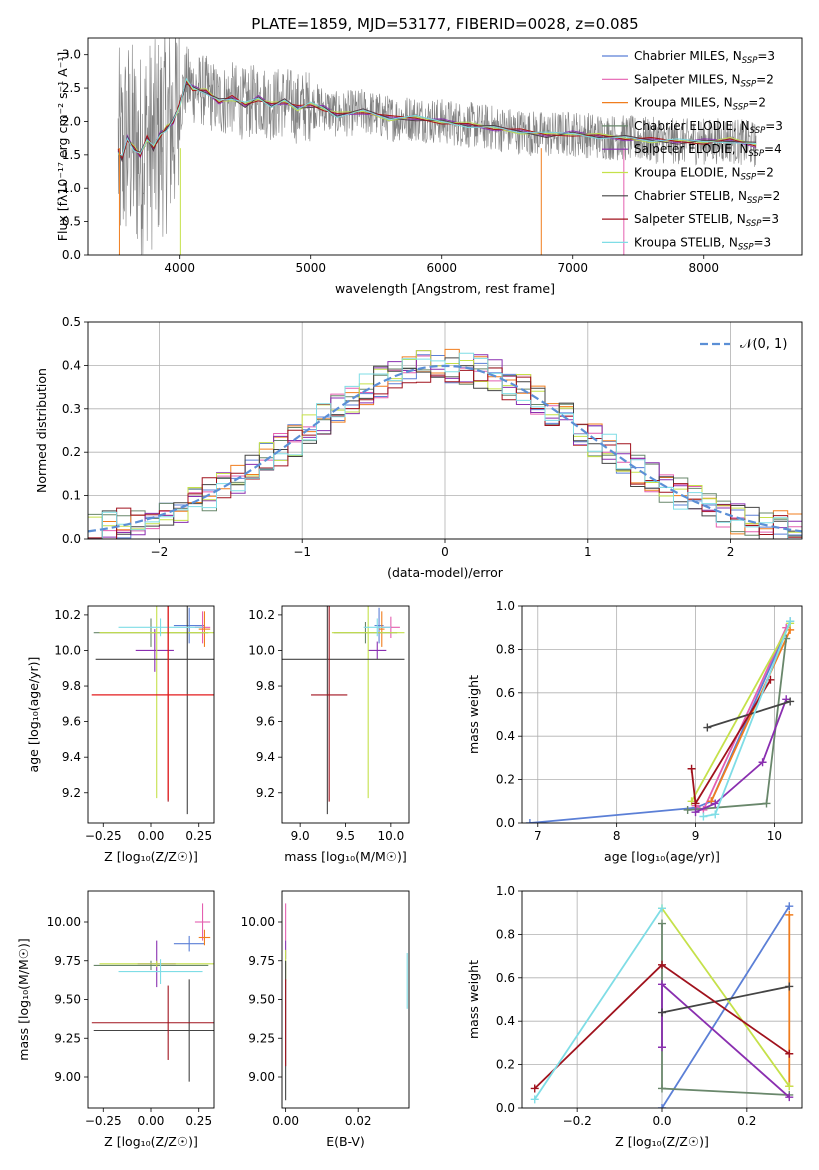 The image size is (819, 1170). What do you see at coordinates (358, 1121) in the screenshot?
I see `x-tick-label: 0.02` at bounding box center [358, 1121].